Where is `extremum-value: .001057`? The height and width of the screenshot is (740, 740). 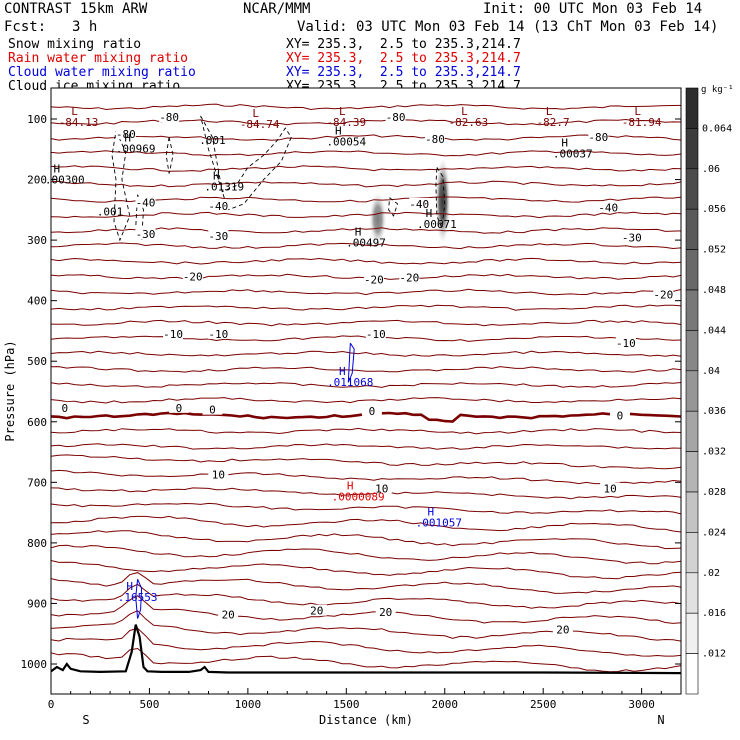
extremum-value: .001057 is located at coordinates (439, 523).